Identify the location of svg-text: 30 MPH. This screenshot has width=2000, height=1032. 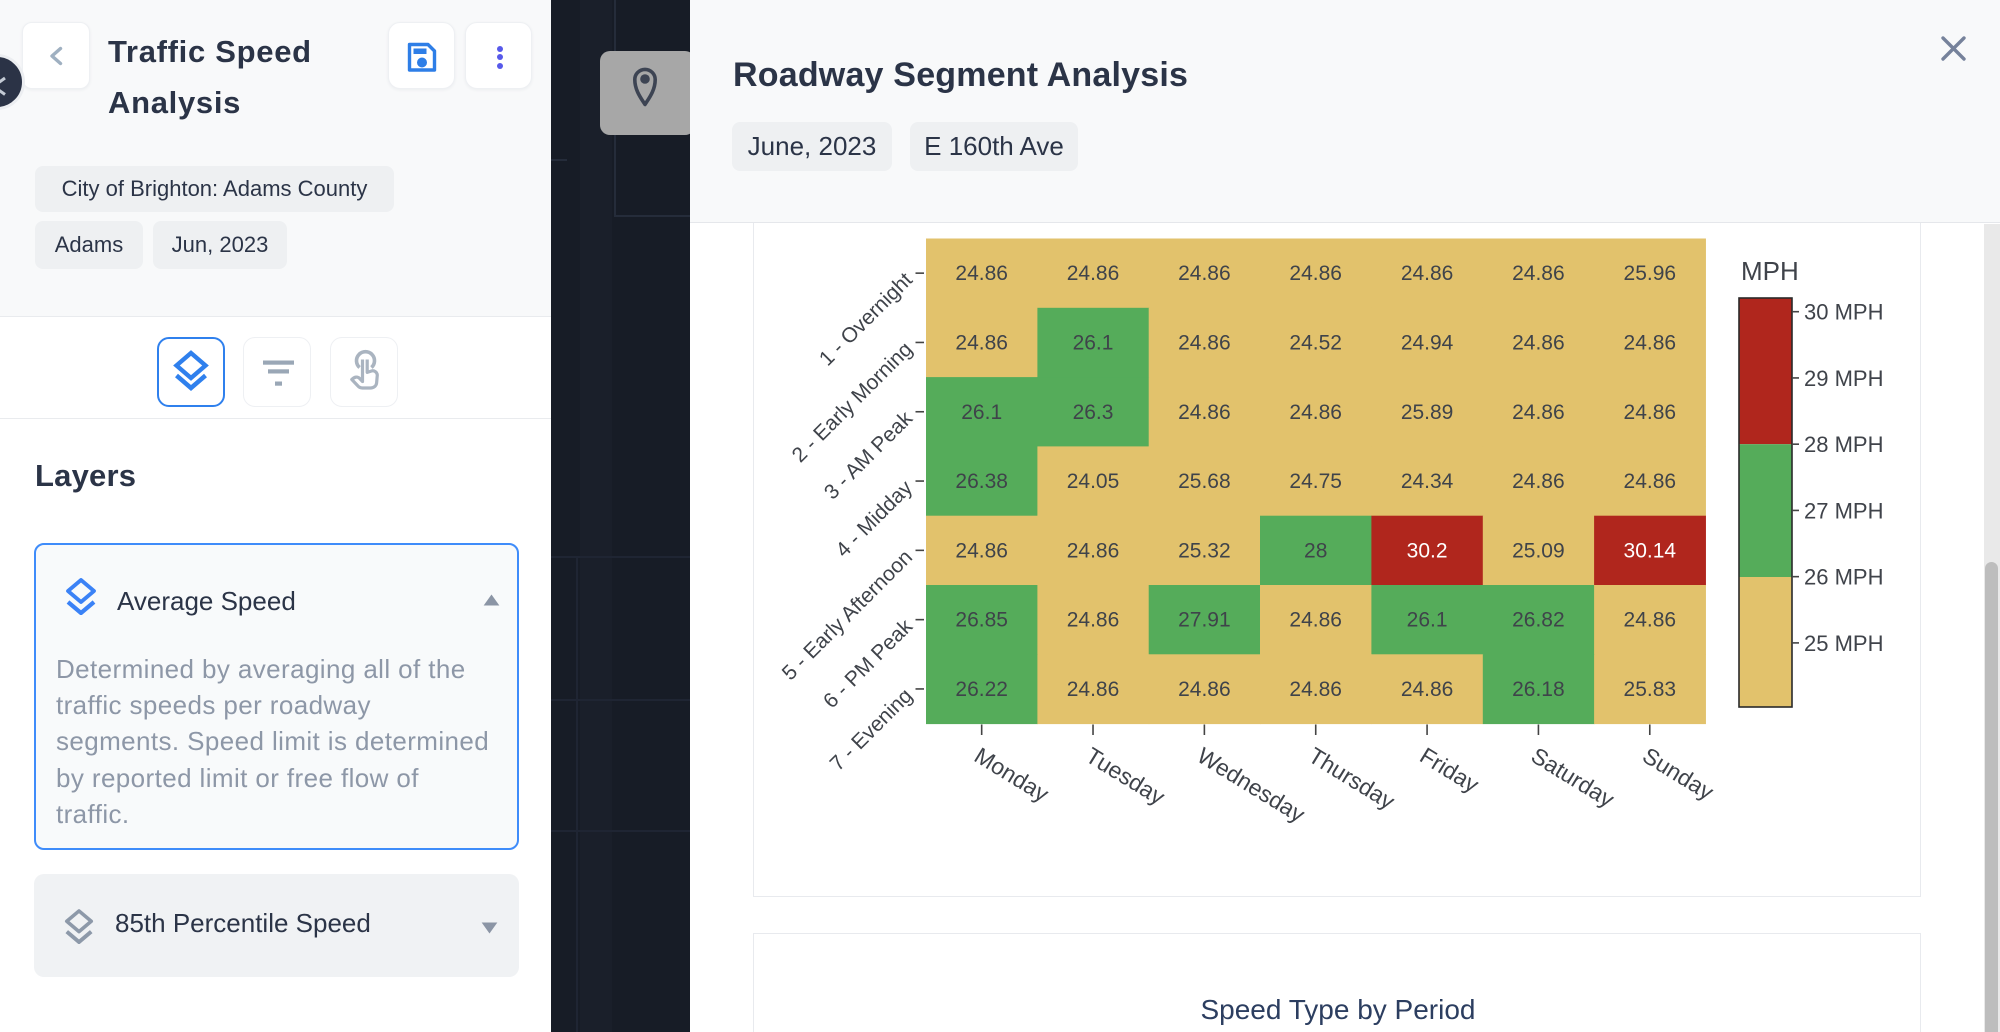
(1843, 312).